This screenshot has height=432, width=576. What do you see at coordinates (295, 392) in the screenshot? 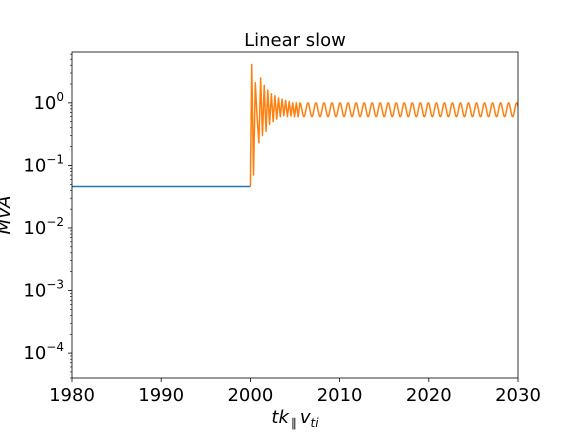
I see `x-axis: 1980 1990 2000 2010 2020 2030` at bounding box center [295, 392].